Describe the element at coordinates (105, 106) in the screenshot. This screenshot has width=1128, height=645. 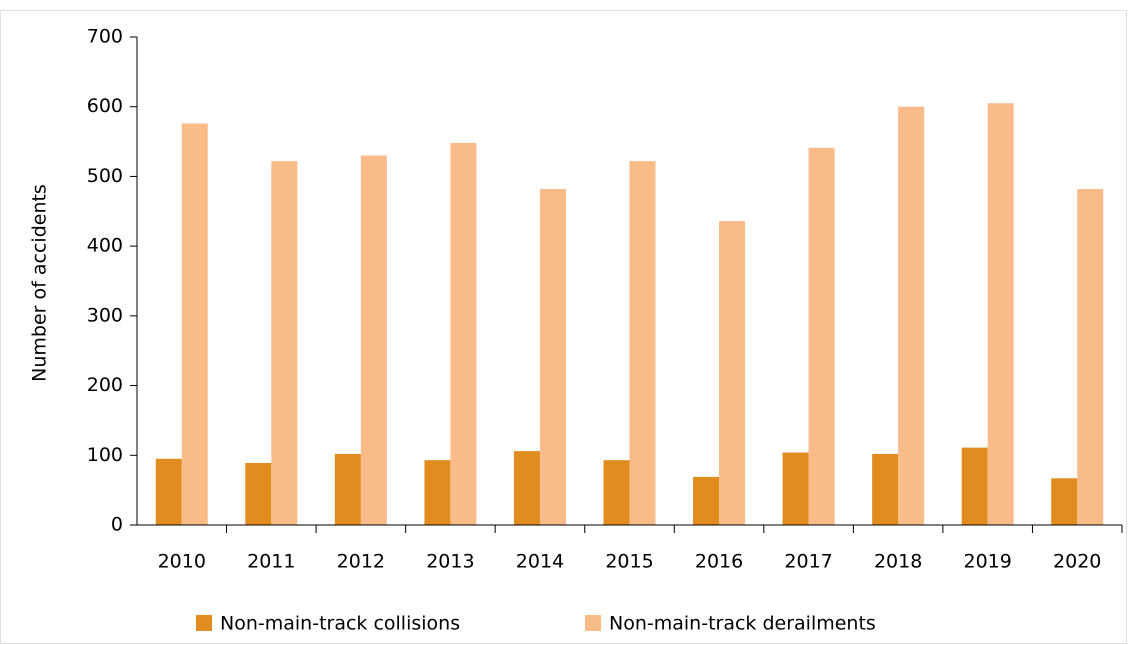
I see `y-tick-label: 600` at that location.